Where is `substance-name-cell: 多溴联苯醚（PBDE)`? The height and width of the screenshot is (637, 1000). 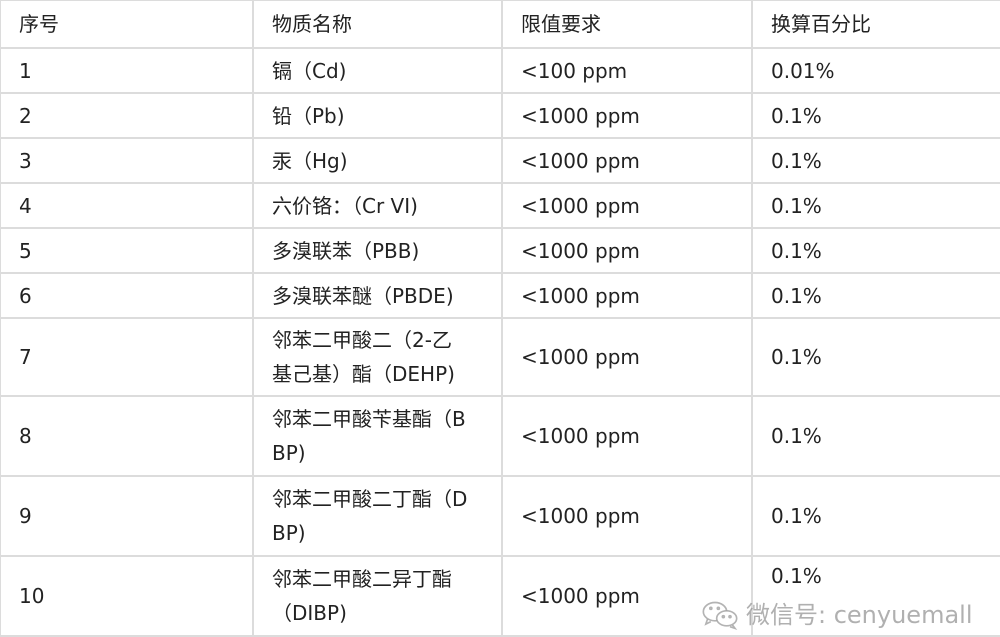
substance-name-cell: 多溴联苯醚（PBDE) is located at coordinates (377, 295).